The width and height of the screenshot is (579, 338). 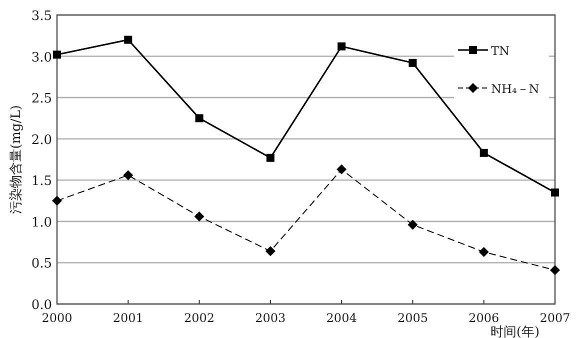 I want to click on legend-label: TN, so click(x=500, y=51).